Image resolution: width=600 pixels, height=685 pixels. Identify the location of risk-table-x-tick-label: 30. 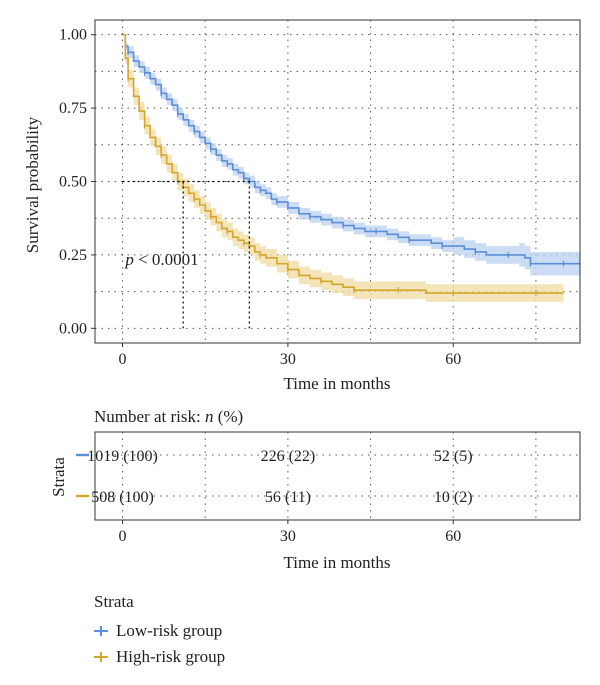
(288, 536).